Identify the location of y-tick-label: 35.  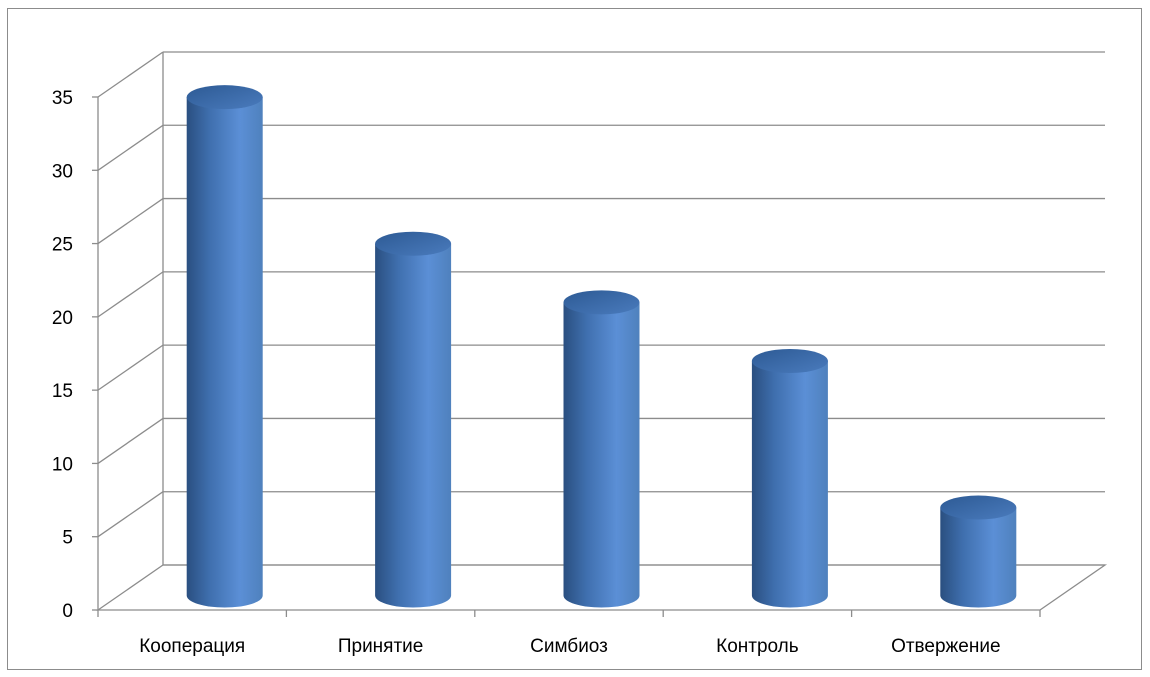
(62, 98).